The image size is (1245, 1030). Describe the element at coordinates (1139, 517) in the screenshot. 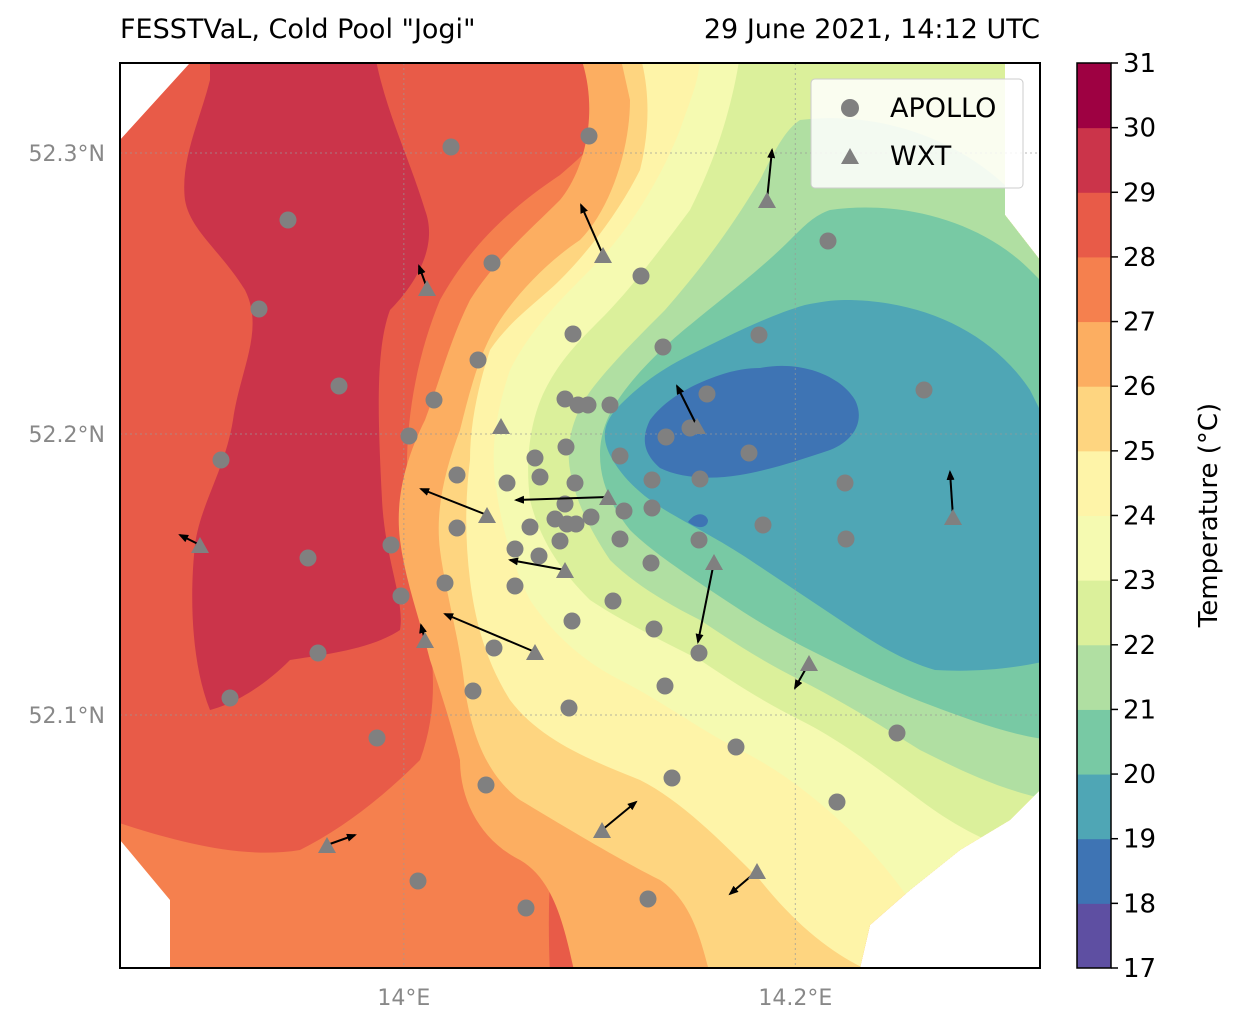

I see `colorbar-tick-label-24: 24` at that location.